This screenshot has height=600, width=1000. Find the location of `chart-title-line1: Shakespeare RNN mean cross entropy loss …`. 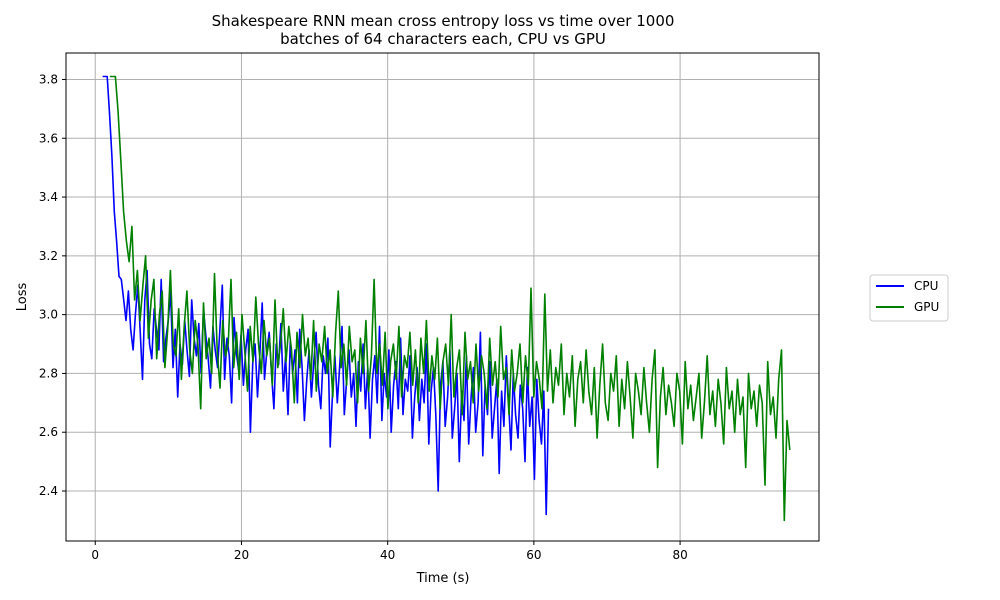

chart-title-line1: Shakespeare RNN mean cross entropy loss … is located at coordinates (443, 21).